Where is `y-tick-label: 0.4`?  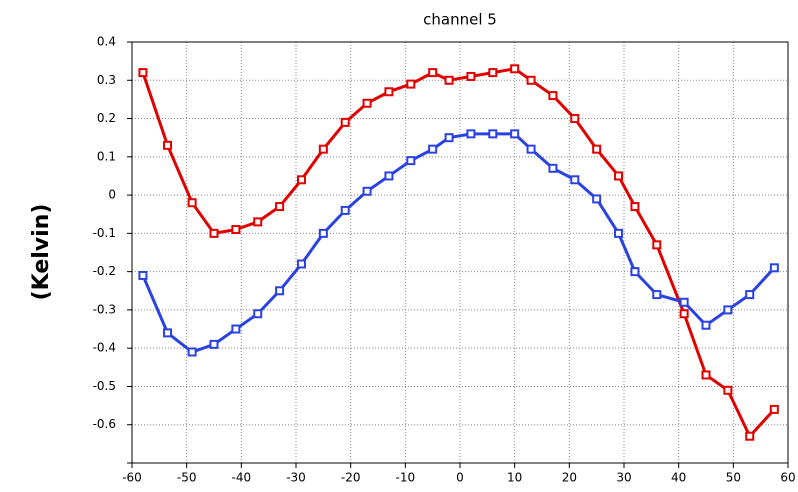 y-tick-label: 0.4 is located at coordinates (106, 42).